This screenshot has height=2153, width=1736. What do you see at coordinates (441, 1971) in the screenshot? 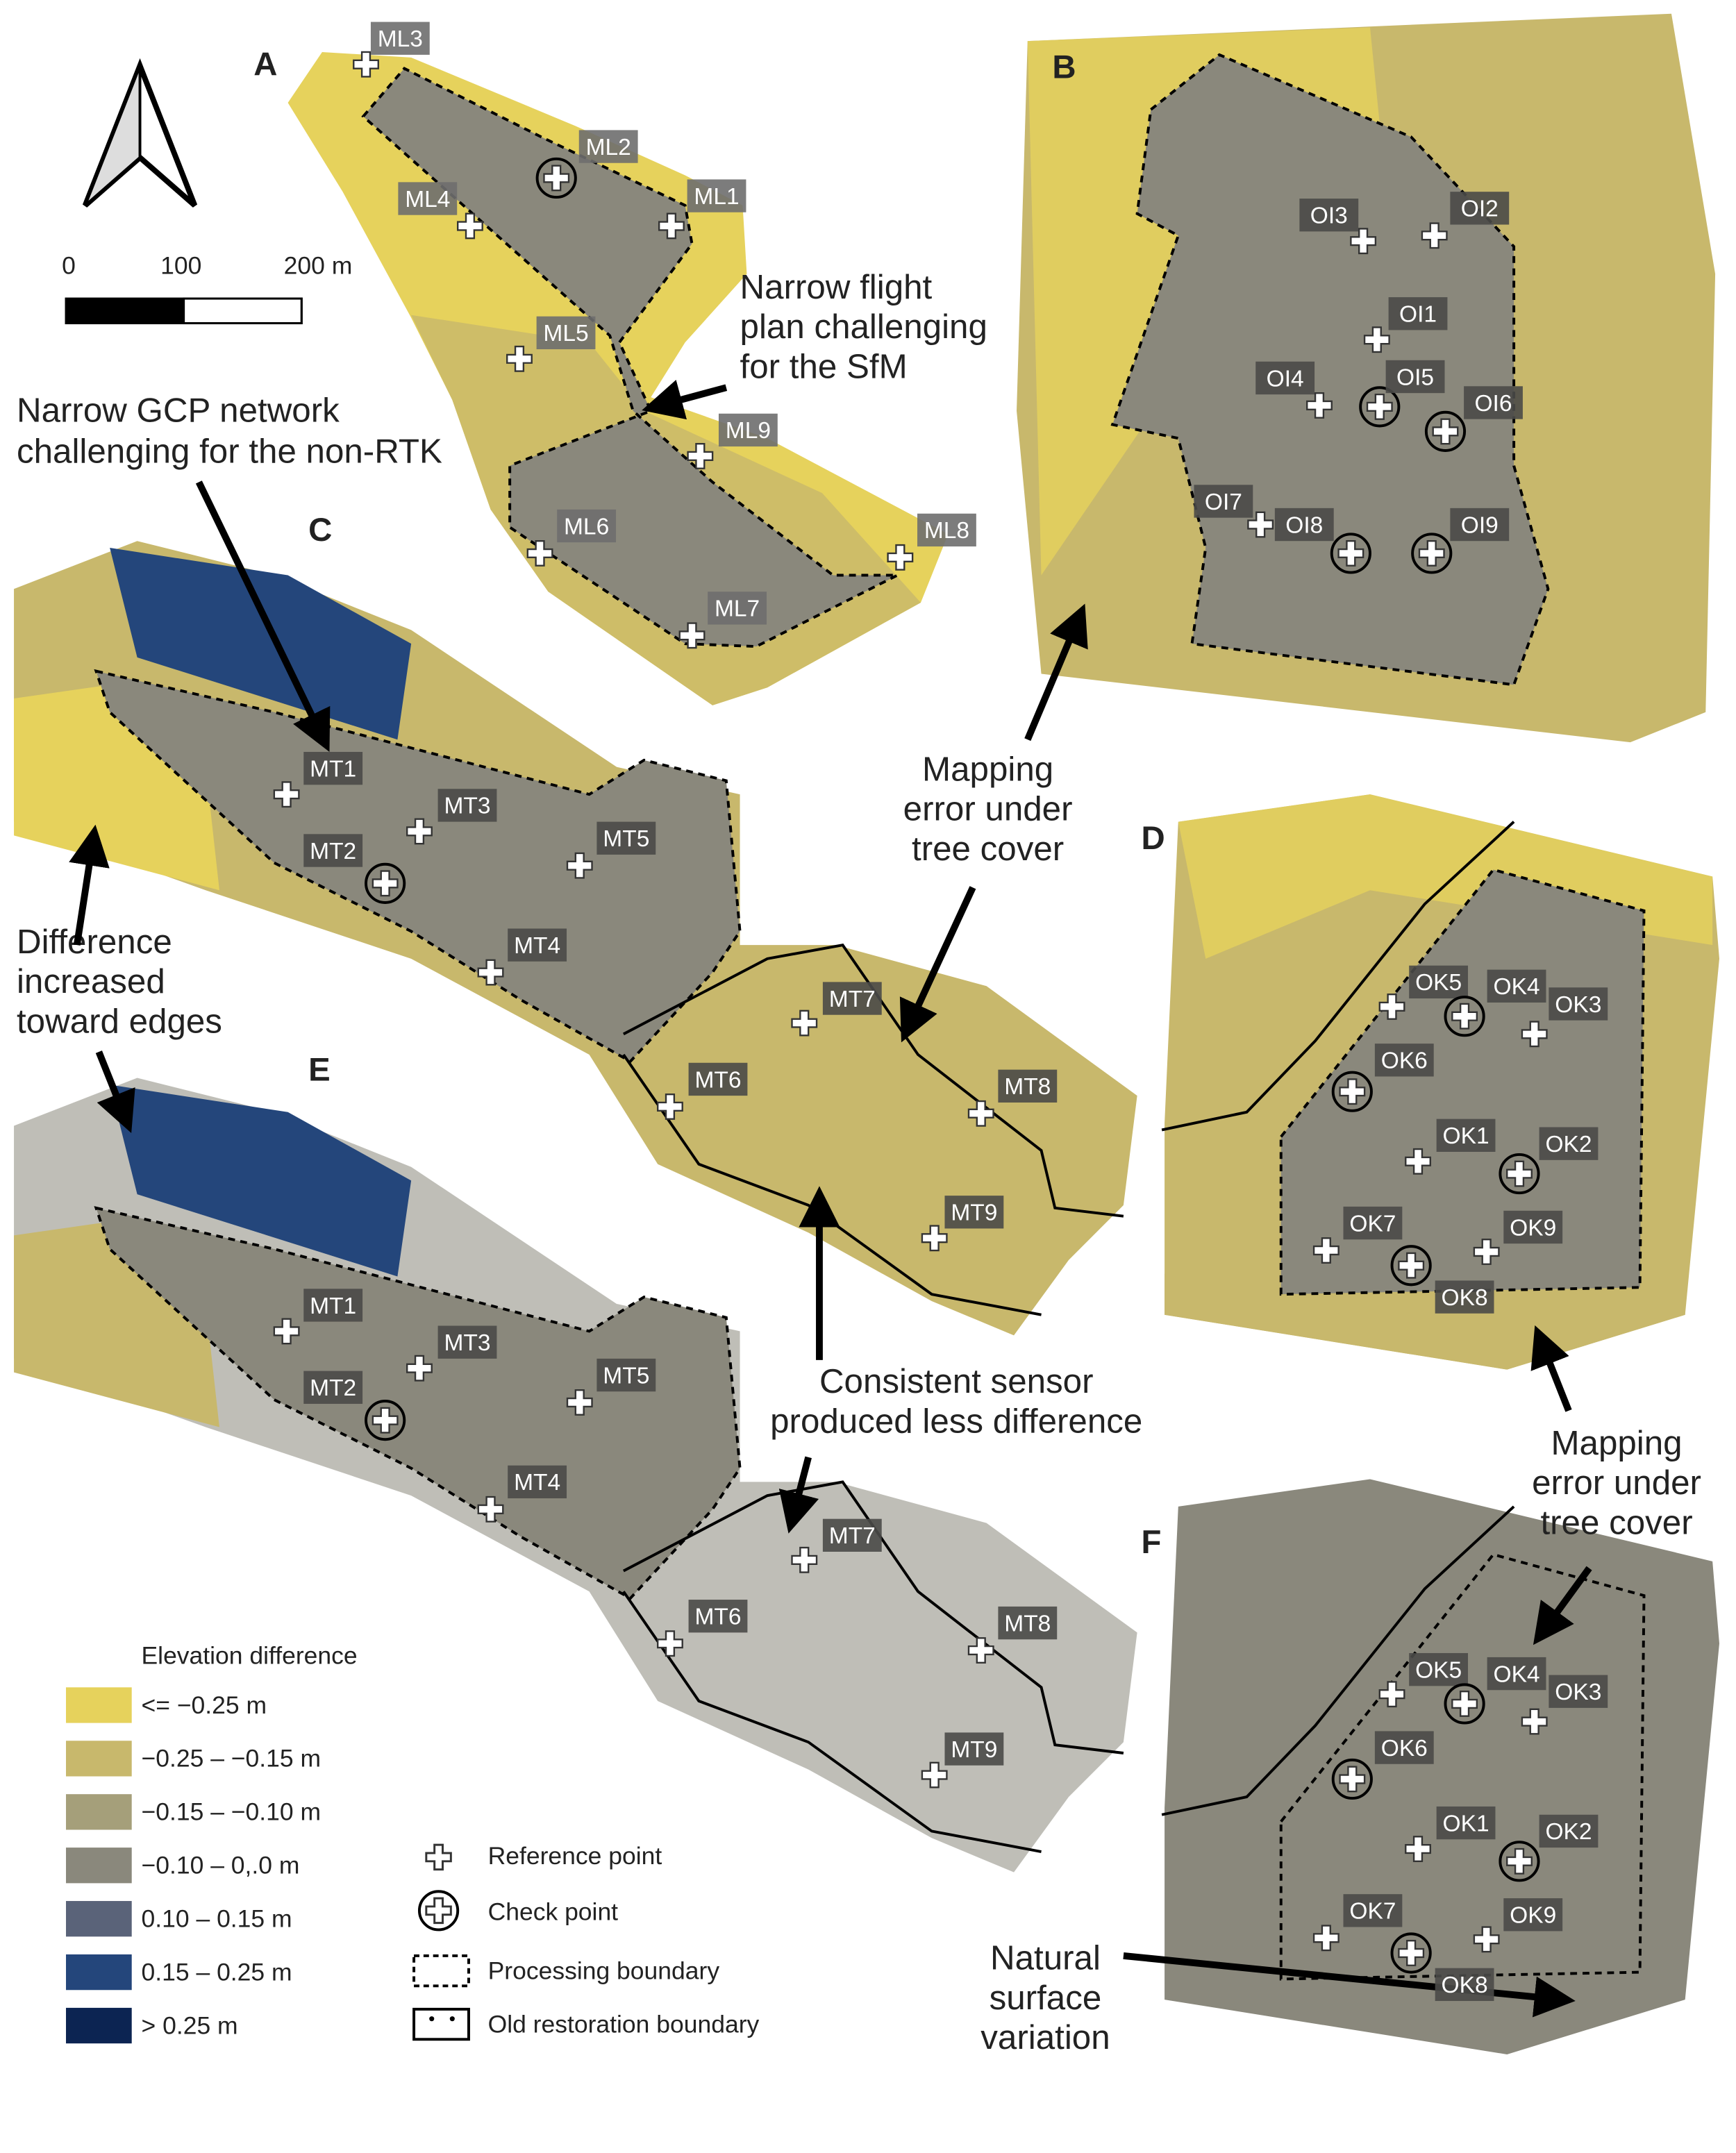
I see `dashed-symbol` at bounding box center [441, 1971].